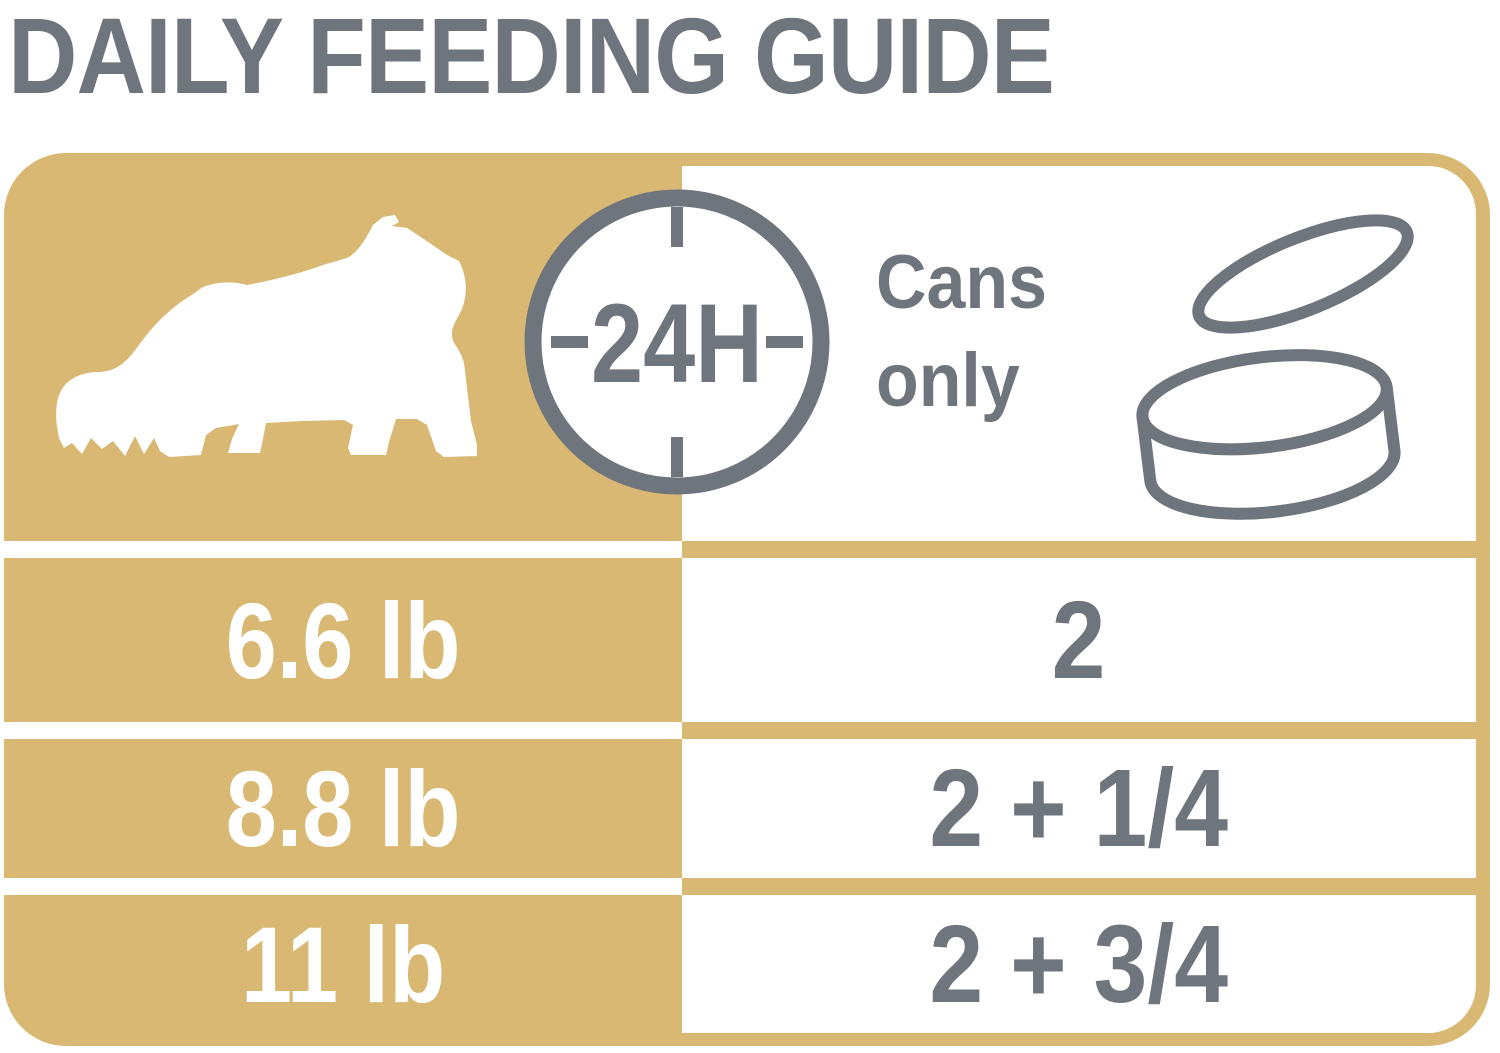 This screenshot has height=1053, width=1500. I want to click on cans-cell: 2 + 1/4, so click(1079, 808).